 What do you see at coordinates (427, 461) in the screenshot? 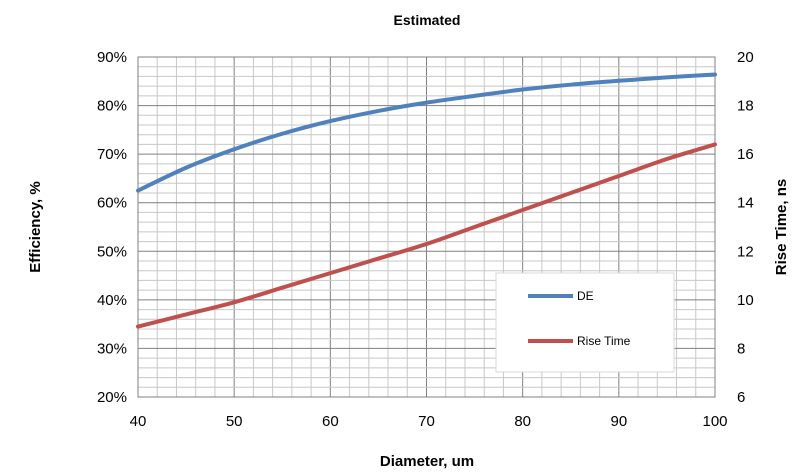
I see `x-axis-title: Diameter, um` at bounding box center [427, 461].